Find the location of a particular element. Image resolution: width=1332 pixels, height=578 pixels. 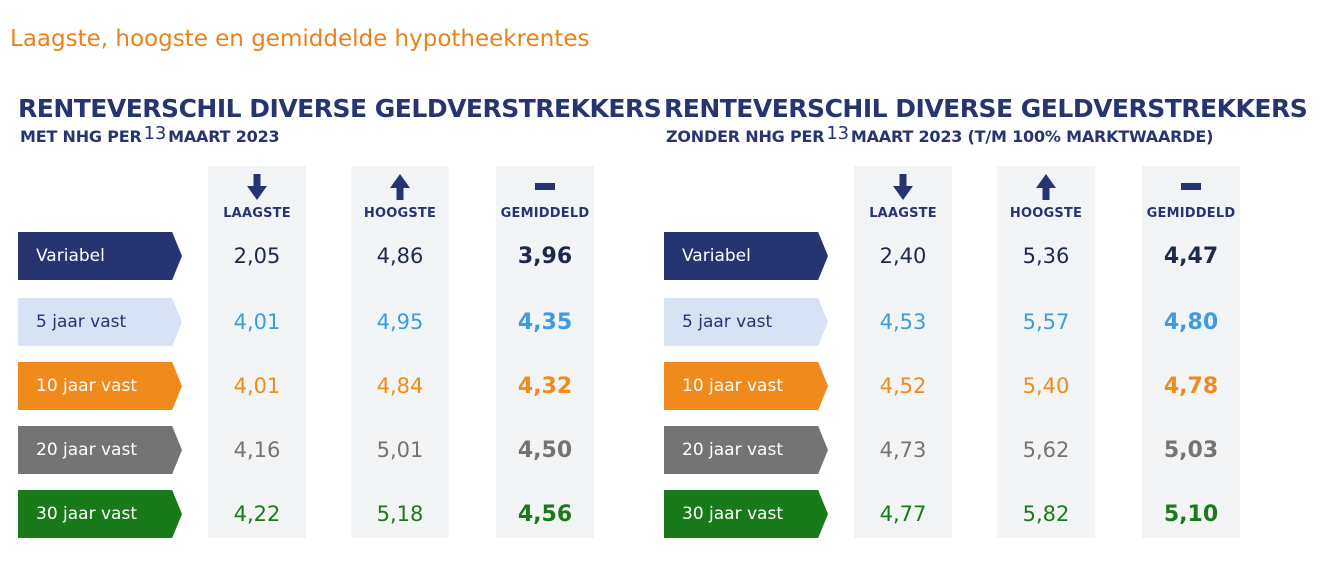

cell-variabel-avg: 4,47 is located at coordinates (1191, 256).